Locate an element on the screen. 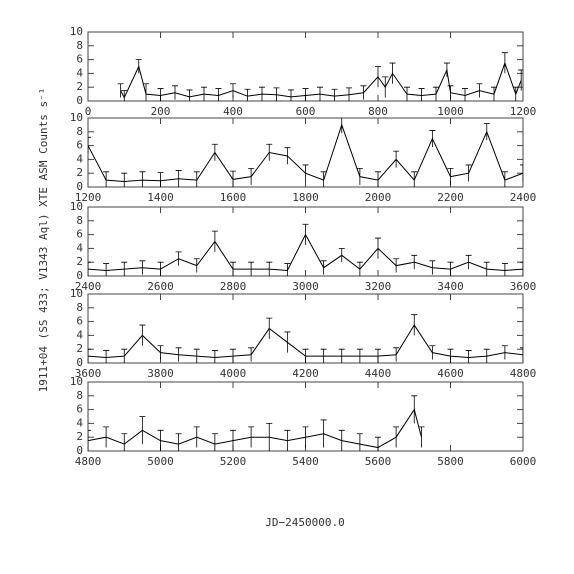 The image size is (574, 574). x-tick-label: 2200 is located at coordinates (450, 197).